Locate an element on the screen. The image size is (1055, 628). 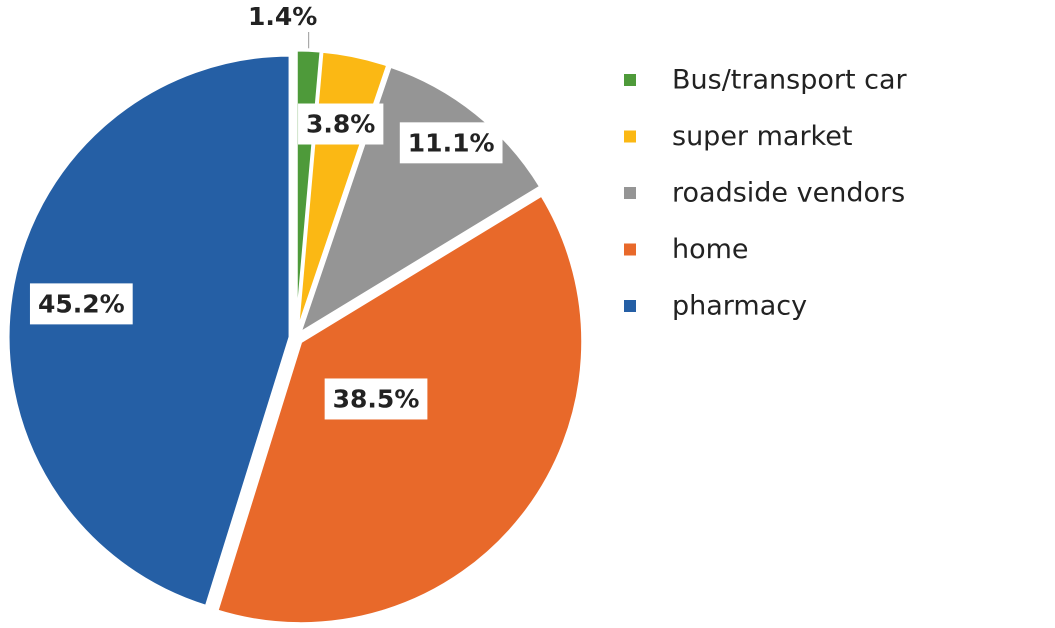
value-label: 38.5% is located at coordinates (376, 398).